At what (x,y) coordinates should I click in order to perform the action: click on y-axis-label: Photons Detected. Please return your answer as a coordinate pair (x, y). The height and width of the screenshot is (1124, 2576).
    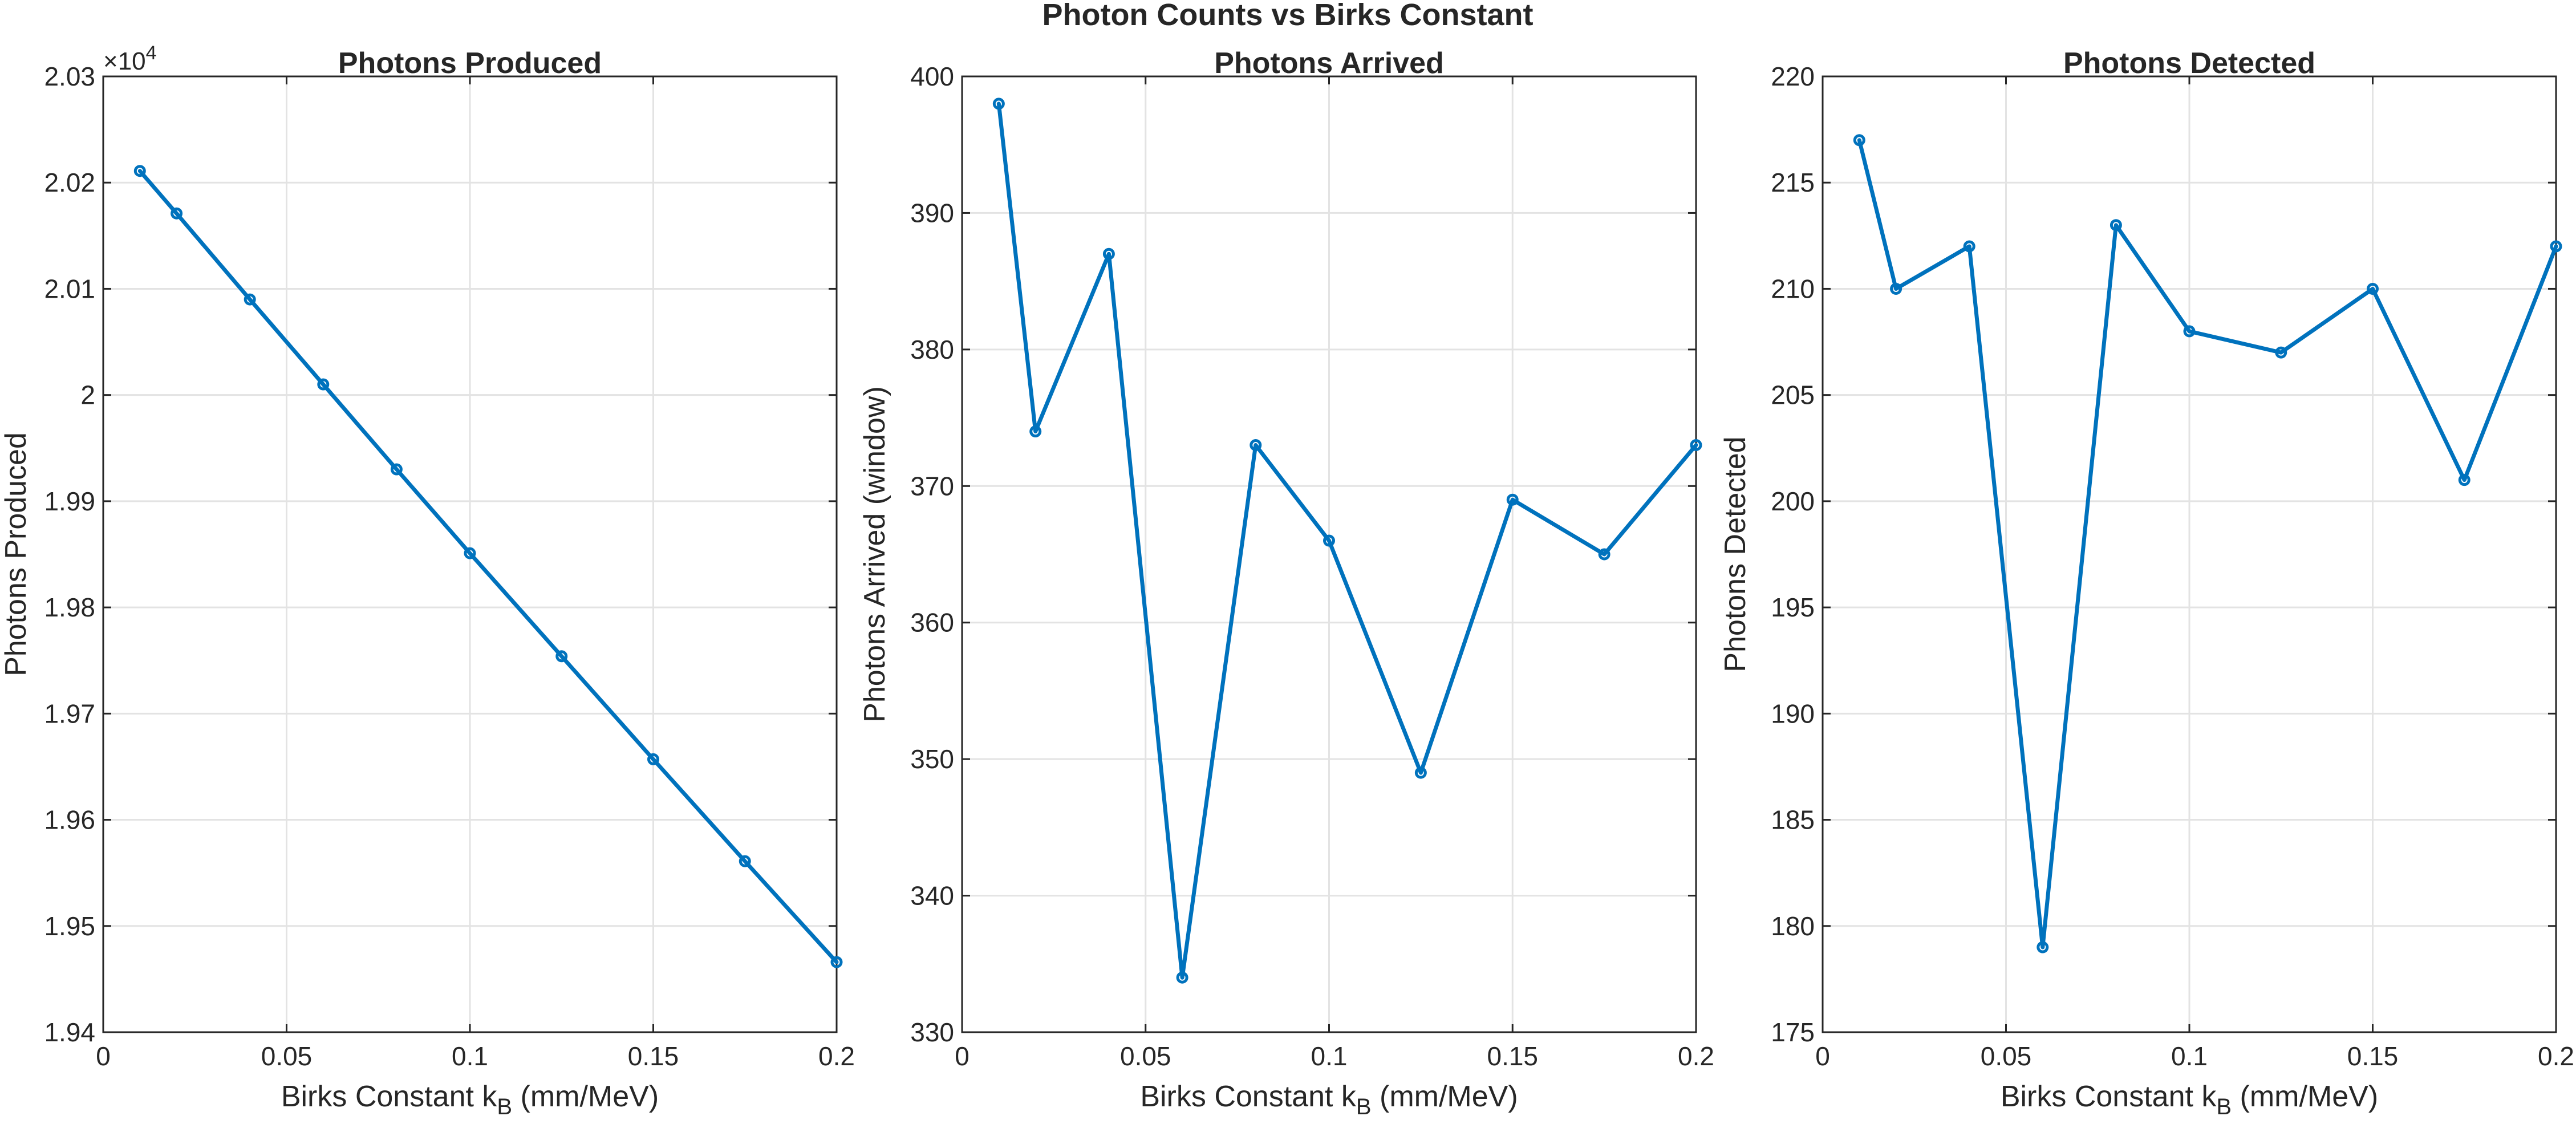
    Looking at the image, I should click on (1735, 554).